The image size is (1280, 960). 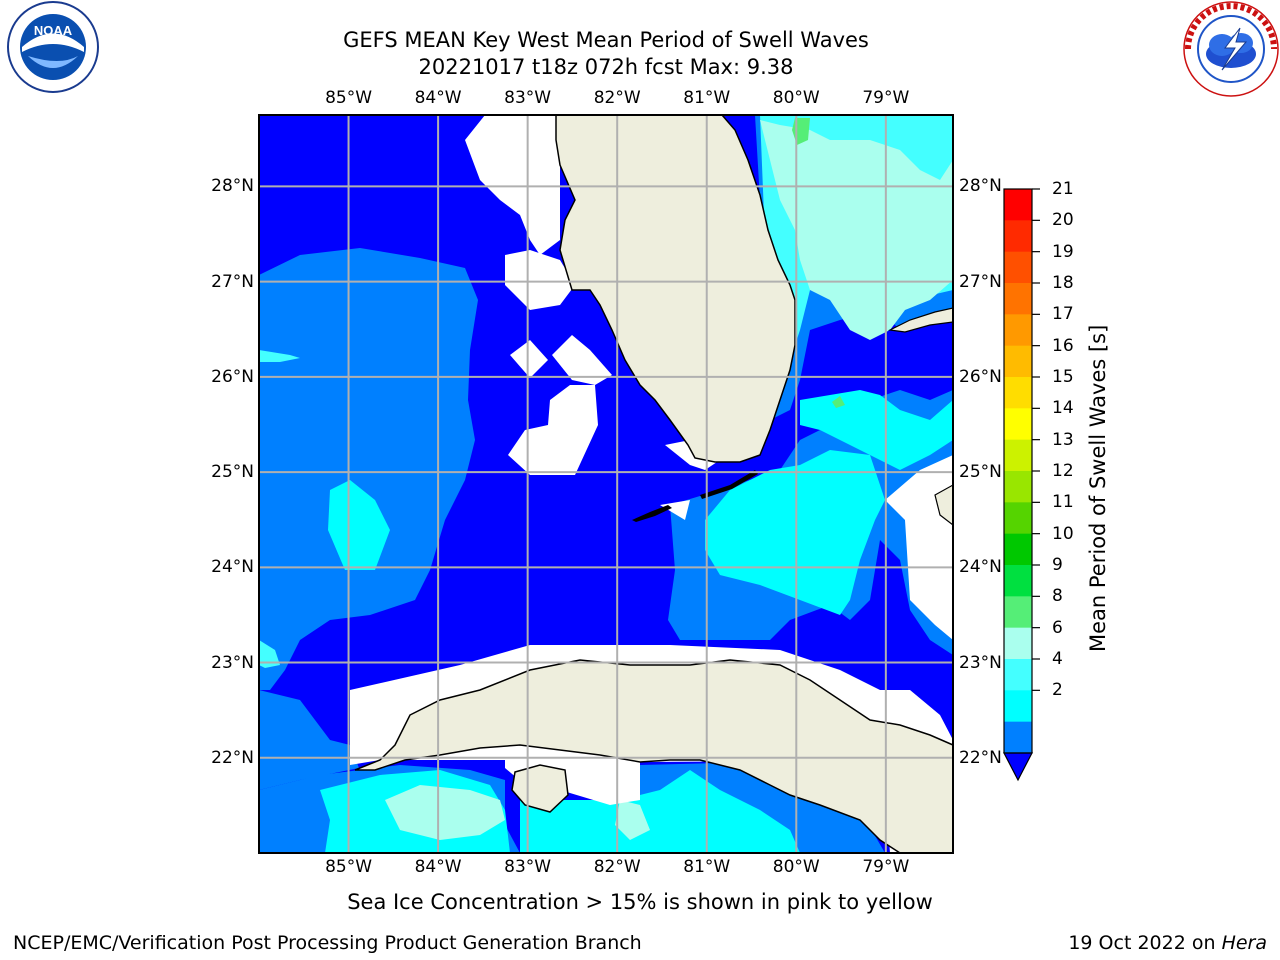 What do you see at coordinates (232, 662) in the screenshot?
I see `lat-label-left: 23°N` at bounding box center [232, 662].